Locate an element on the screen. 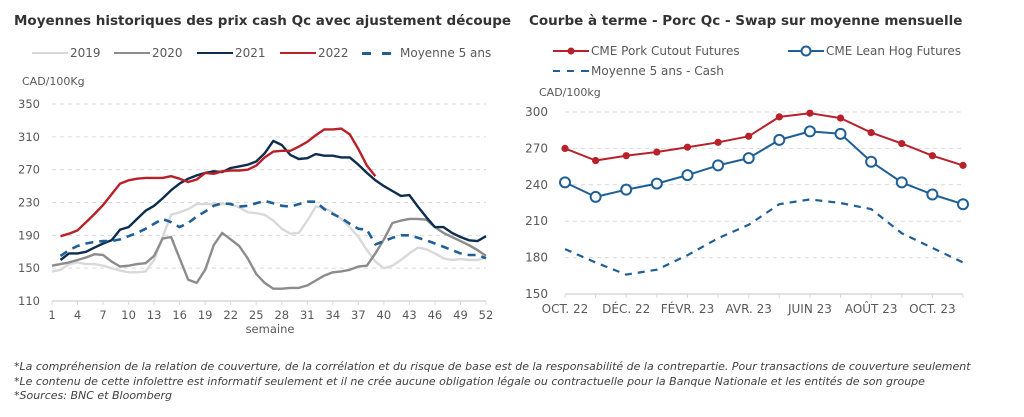  legend-item-2020: 2020 is located at coordinates (148, 53).